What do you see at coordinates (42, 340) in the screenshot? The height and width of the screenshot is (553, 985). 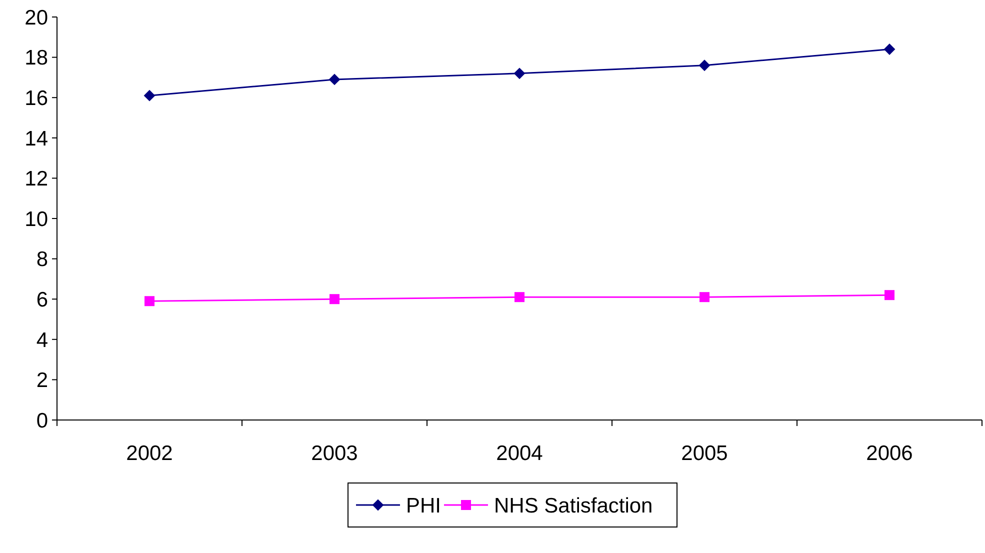 I see `y-tick-label: 4` at bounding box center [42, 340].